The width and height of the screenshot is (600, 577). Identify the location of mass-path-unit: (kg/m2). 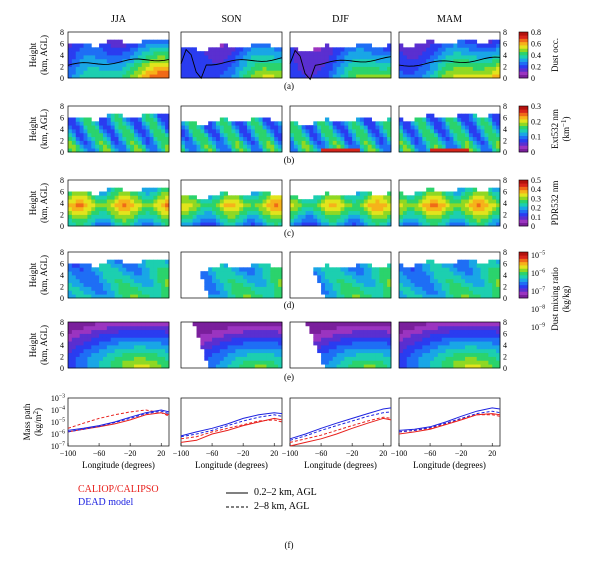
(37, 422).